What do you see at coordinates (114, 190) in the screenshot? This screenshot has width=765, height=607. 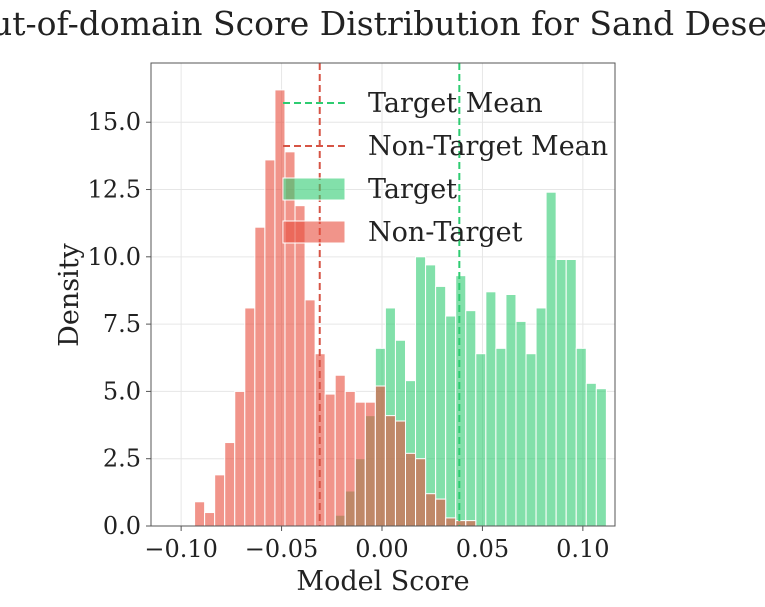 I see `y-tick-label: 12.5` at bounding box center [114, 190].